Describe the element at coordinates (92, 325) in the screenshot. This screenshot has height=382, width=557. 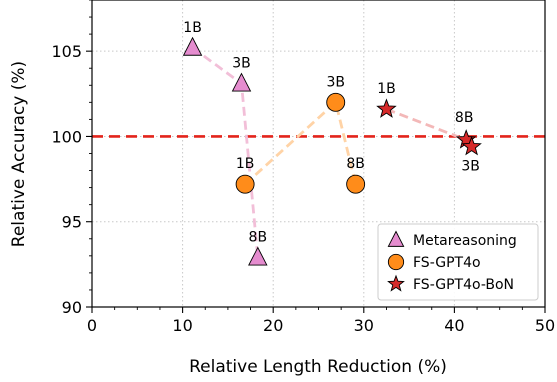
I see `x-tick-label: 0` at that location.